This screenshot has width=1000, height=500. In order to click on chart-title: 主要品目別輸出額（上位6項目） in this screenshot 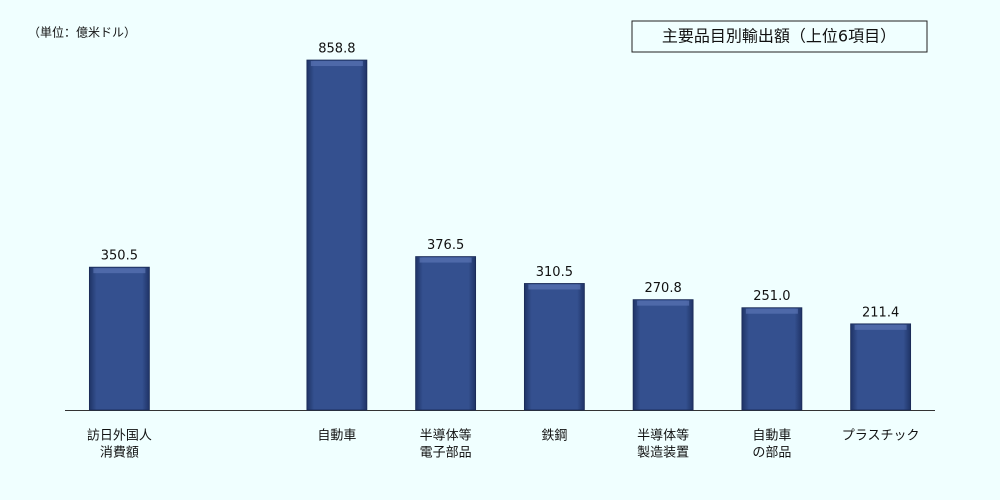, I will do `click(779, 36)`.